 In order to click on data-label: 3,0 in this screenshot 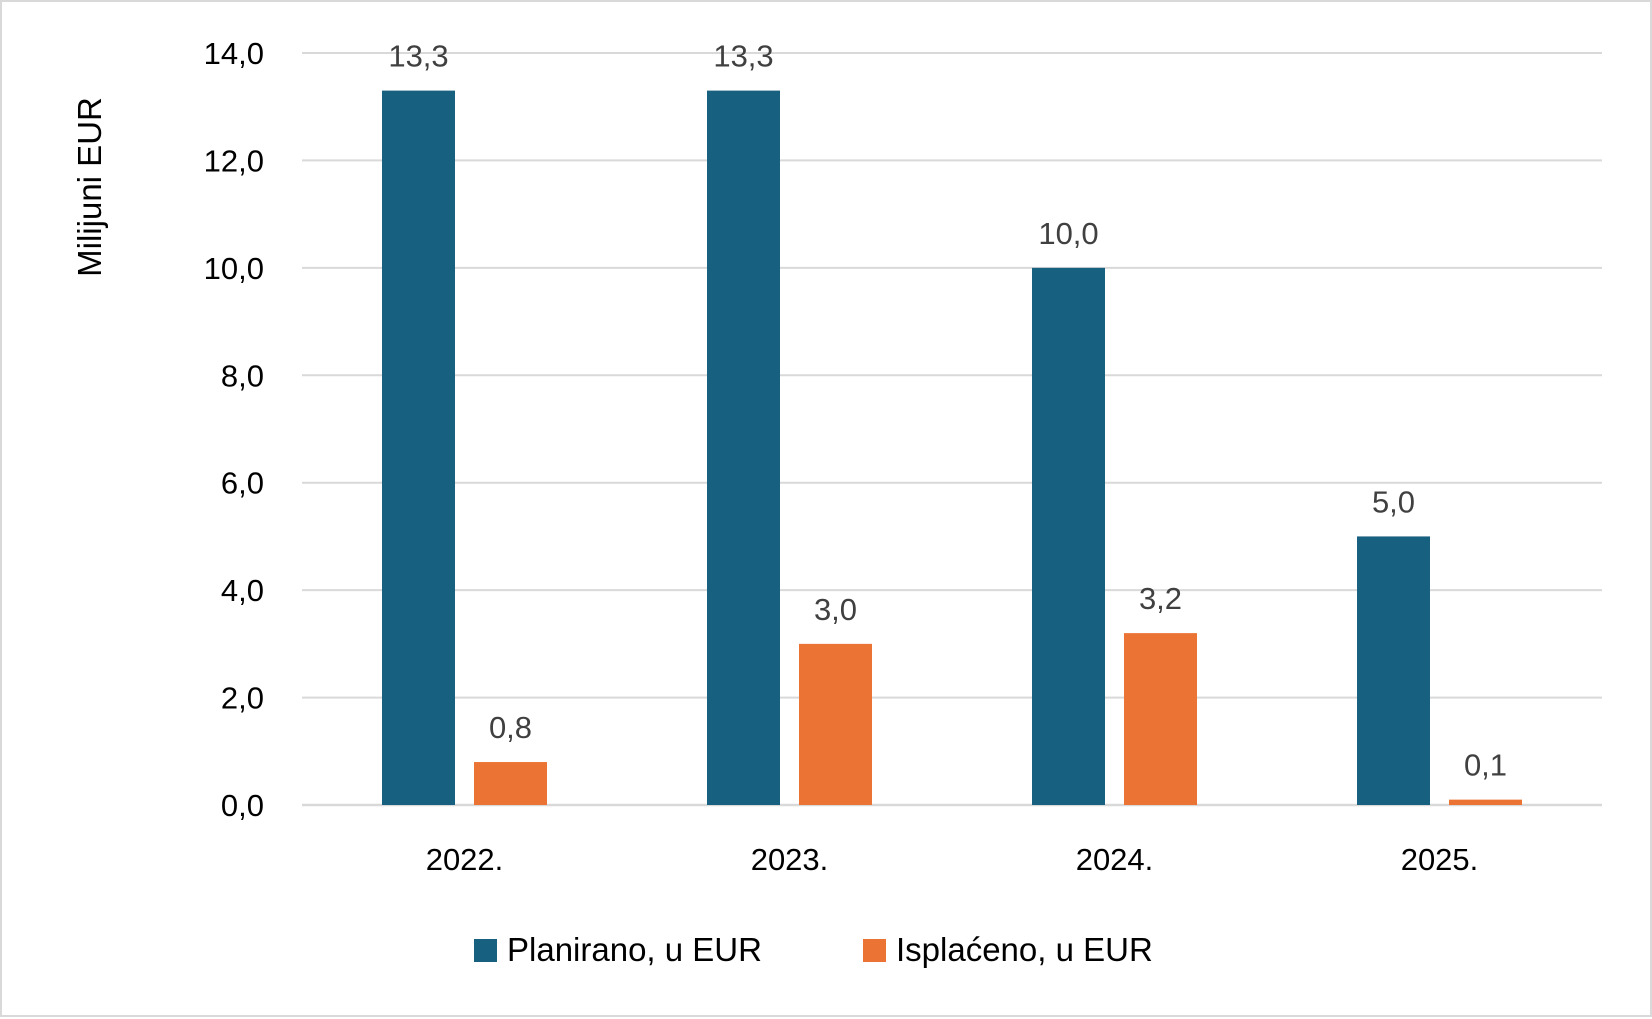, I will do `click(835, 609)`.